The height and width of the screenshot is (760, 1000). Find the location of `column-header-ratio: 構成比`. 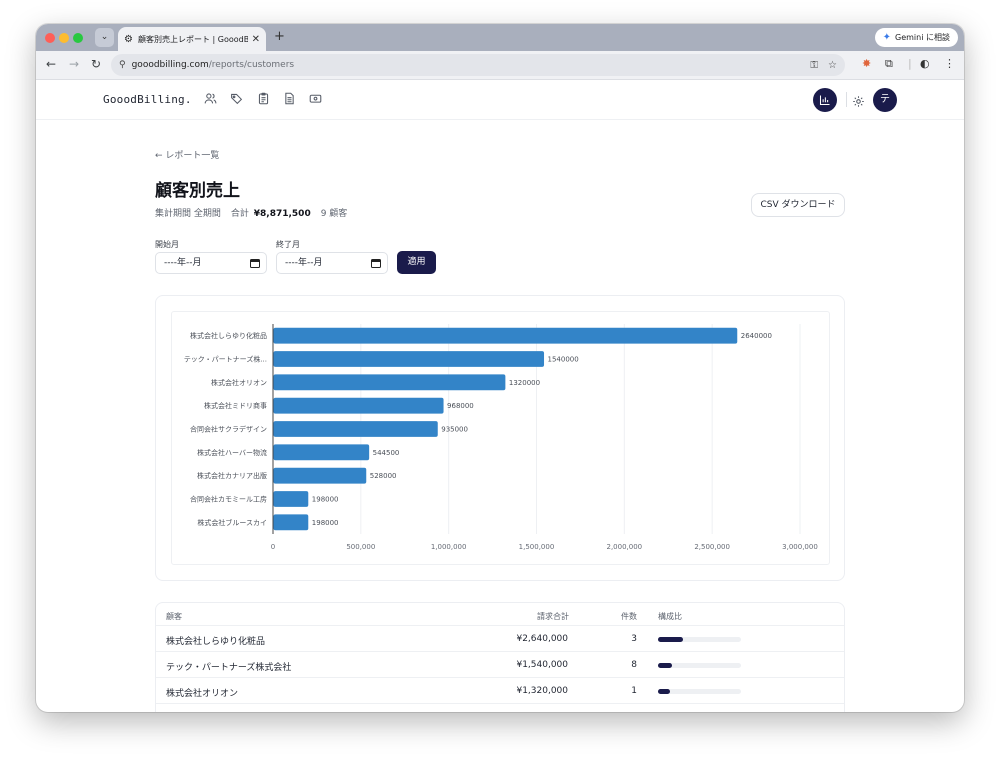

column-header-ratio: 構成比 is located at coordinates (670, 616).